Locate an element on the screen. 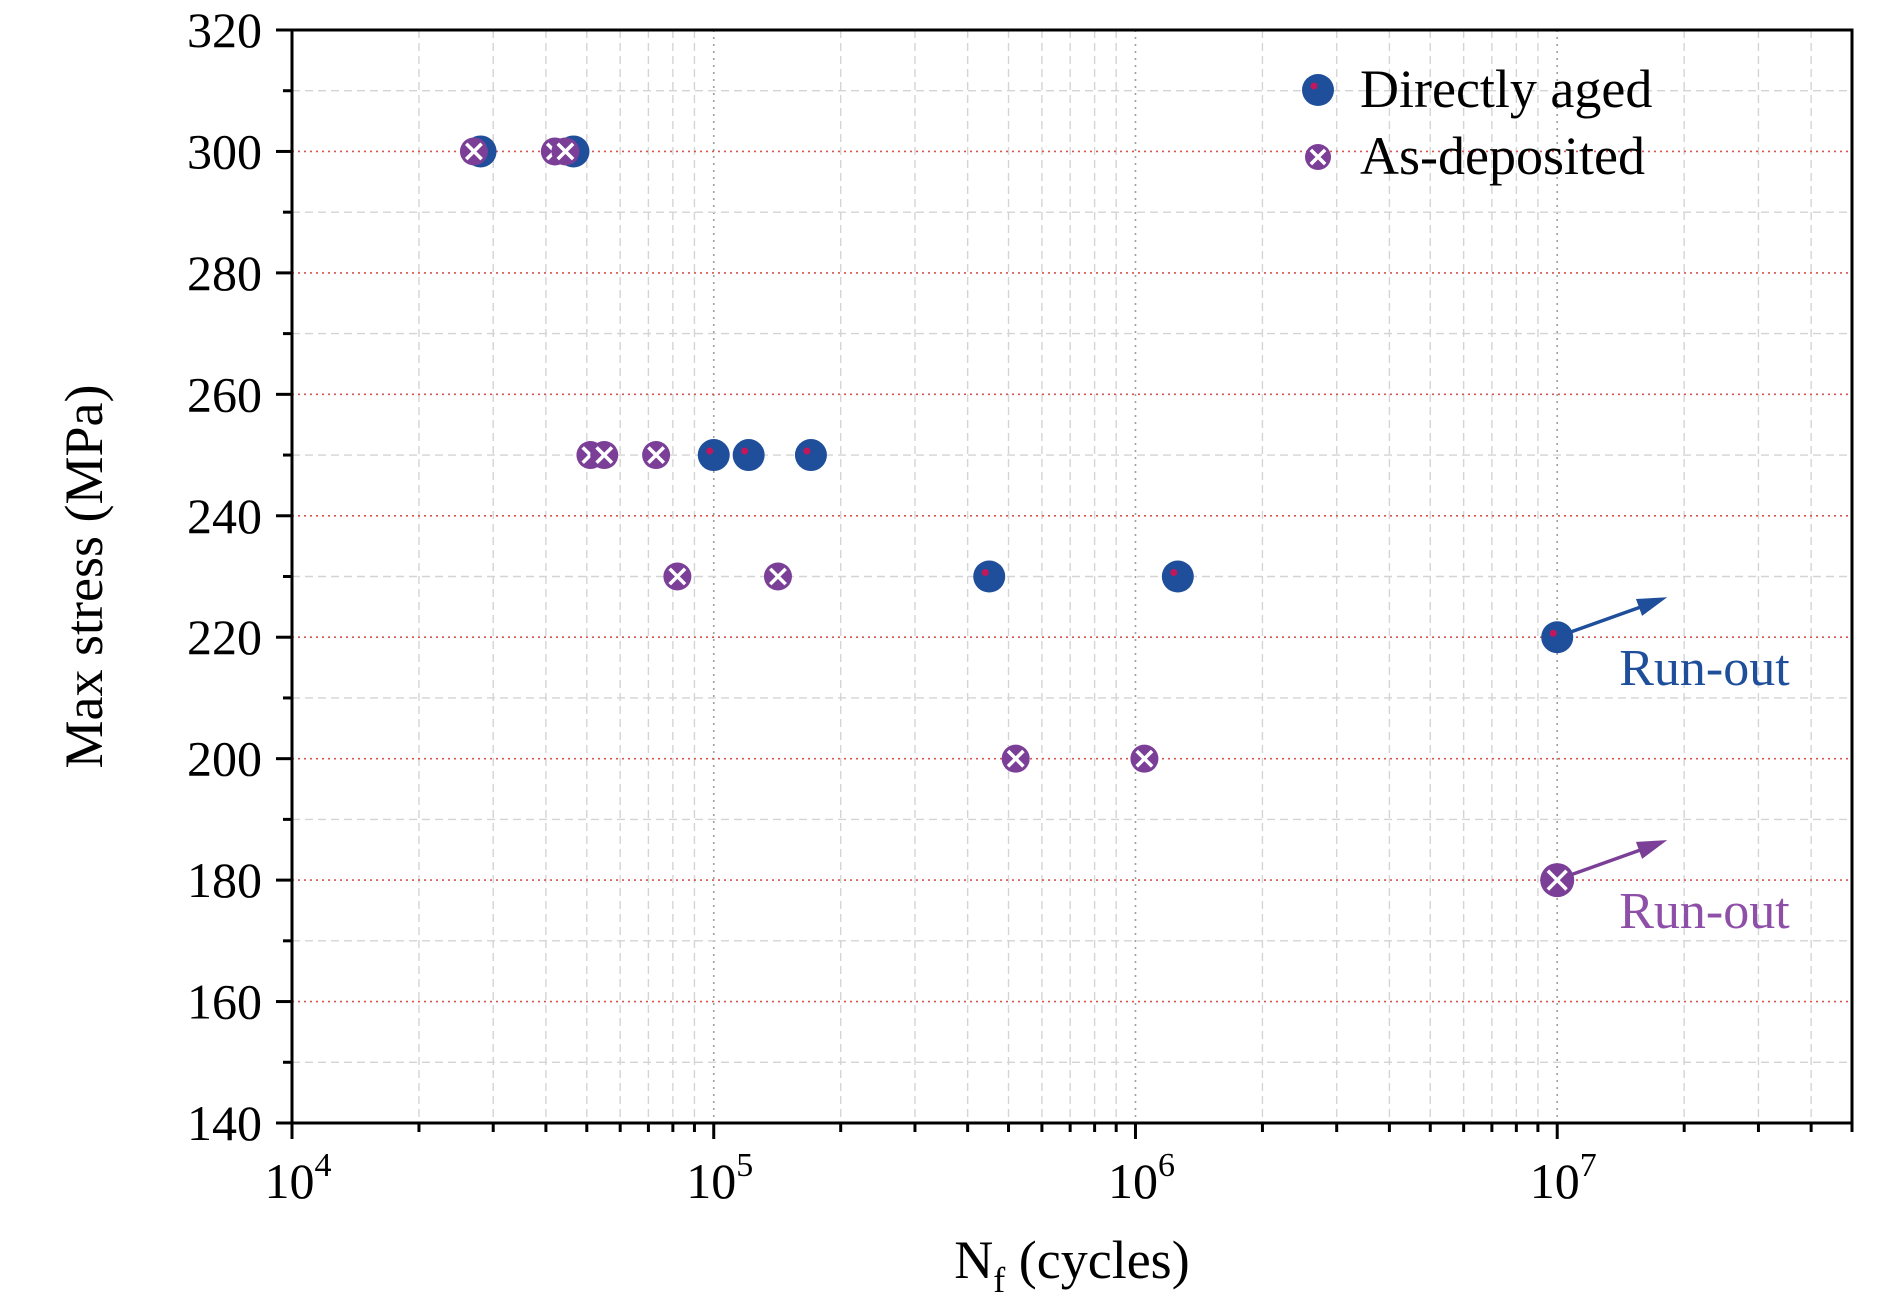  legend-label-as-deposited: As-deposited is located at coordinates (1502, 156).